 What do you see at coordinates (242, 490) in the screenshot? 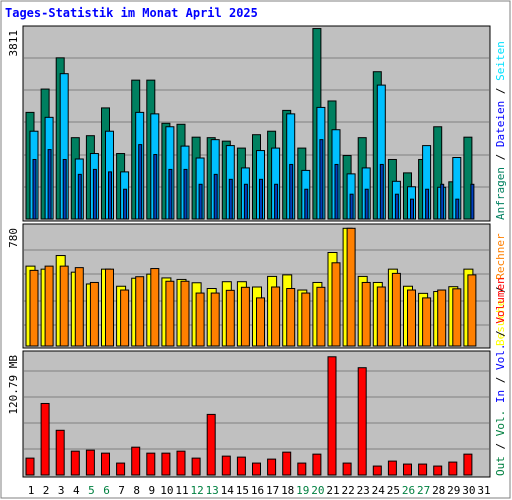
I see `day-label-15: 15` at bounding box center [242, 490].